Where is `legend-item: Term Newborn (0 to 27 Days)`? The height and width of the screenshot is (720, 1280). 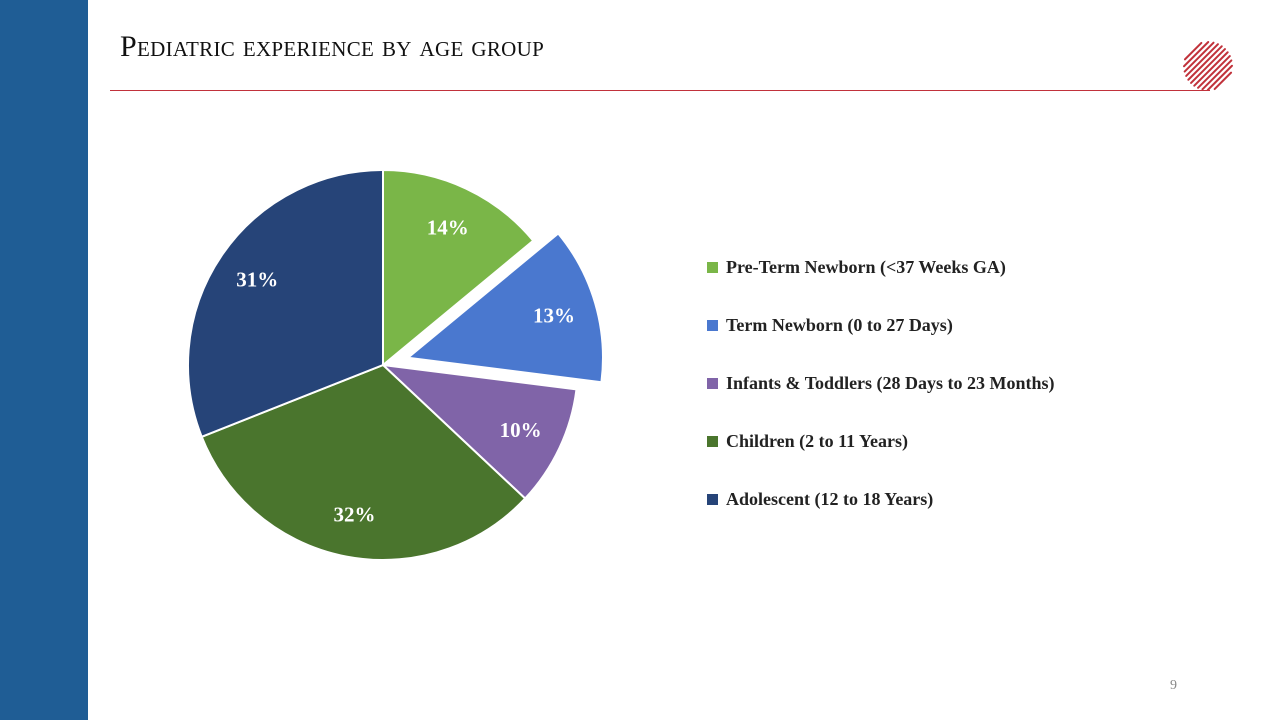 legend-item: Term Newborn (0 to 27 Days) is located at coordinates (881, 325).